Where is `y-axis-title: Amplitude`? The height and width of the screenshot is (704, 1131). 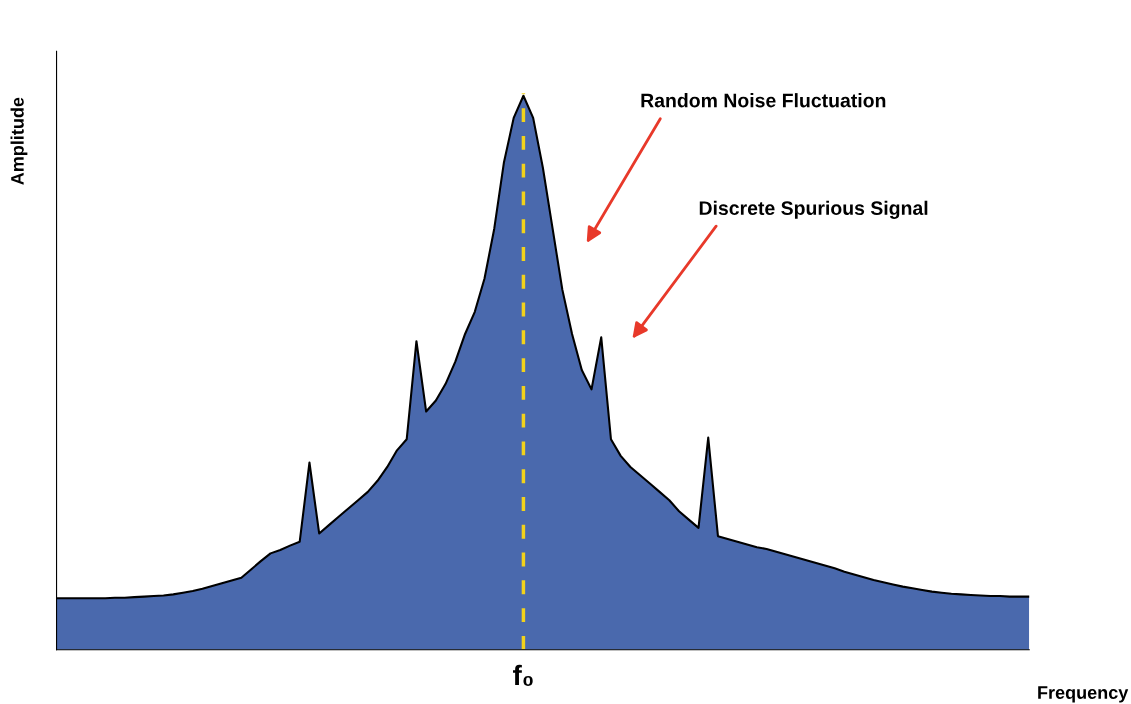 y-axis-title: Amplitude is located at coordinates (19, 141).